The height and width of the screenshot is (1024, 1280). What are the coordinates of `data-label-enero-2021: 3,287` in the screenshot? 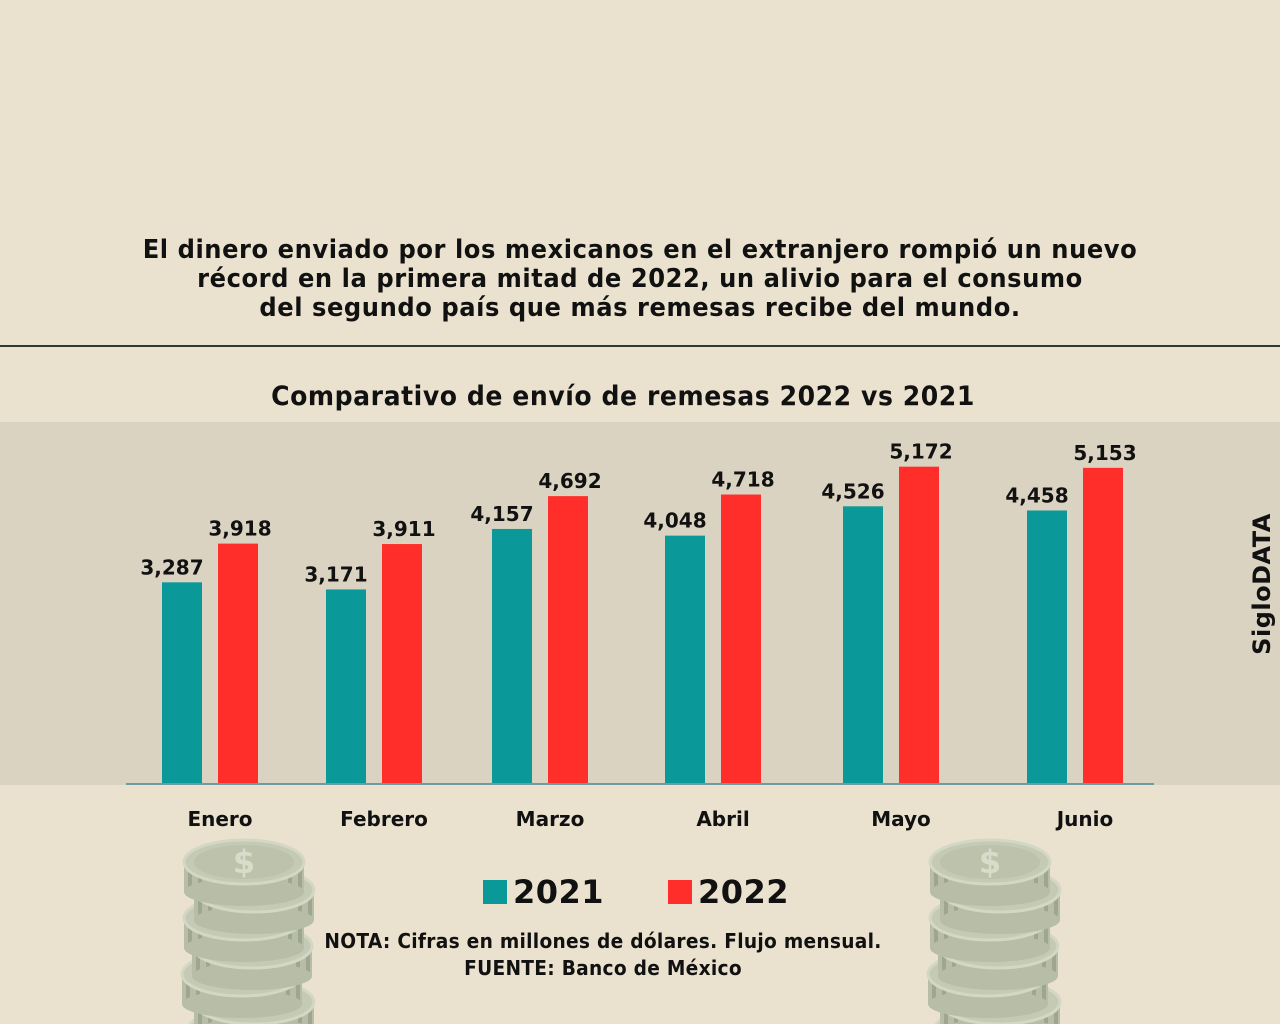 It's located at (171, 567).